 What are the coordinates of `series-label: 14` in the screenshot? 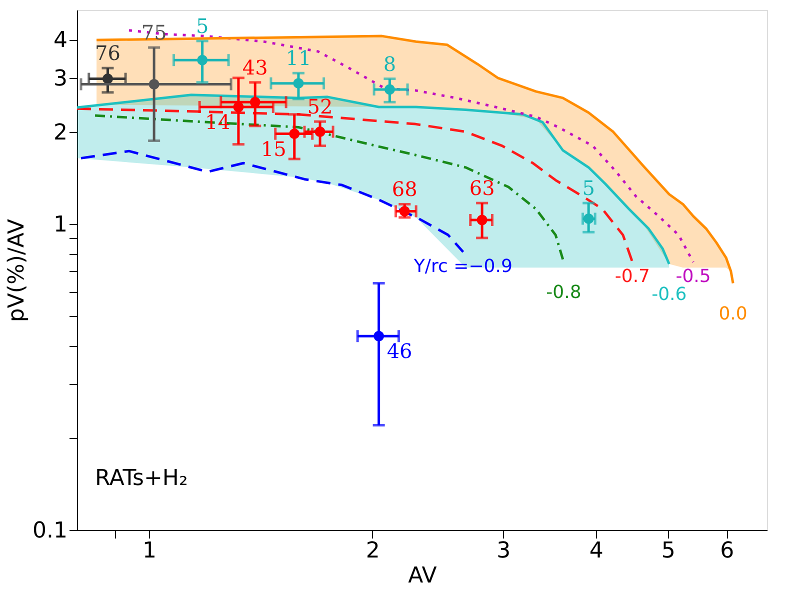 It's located at (217, 122).